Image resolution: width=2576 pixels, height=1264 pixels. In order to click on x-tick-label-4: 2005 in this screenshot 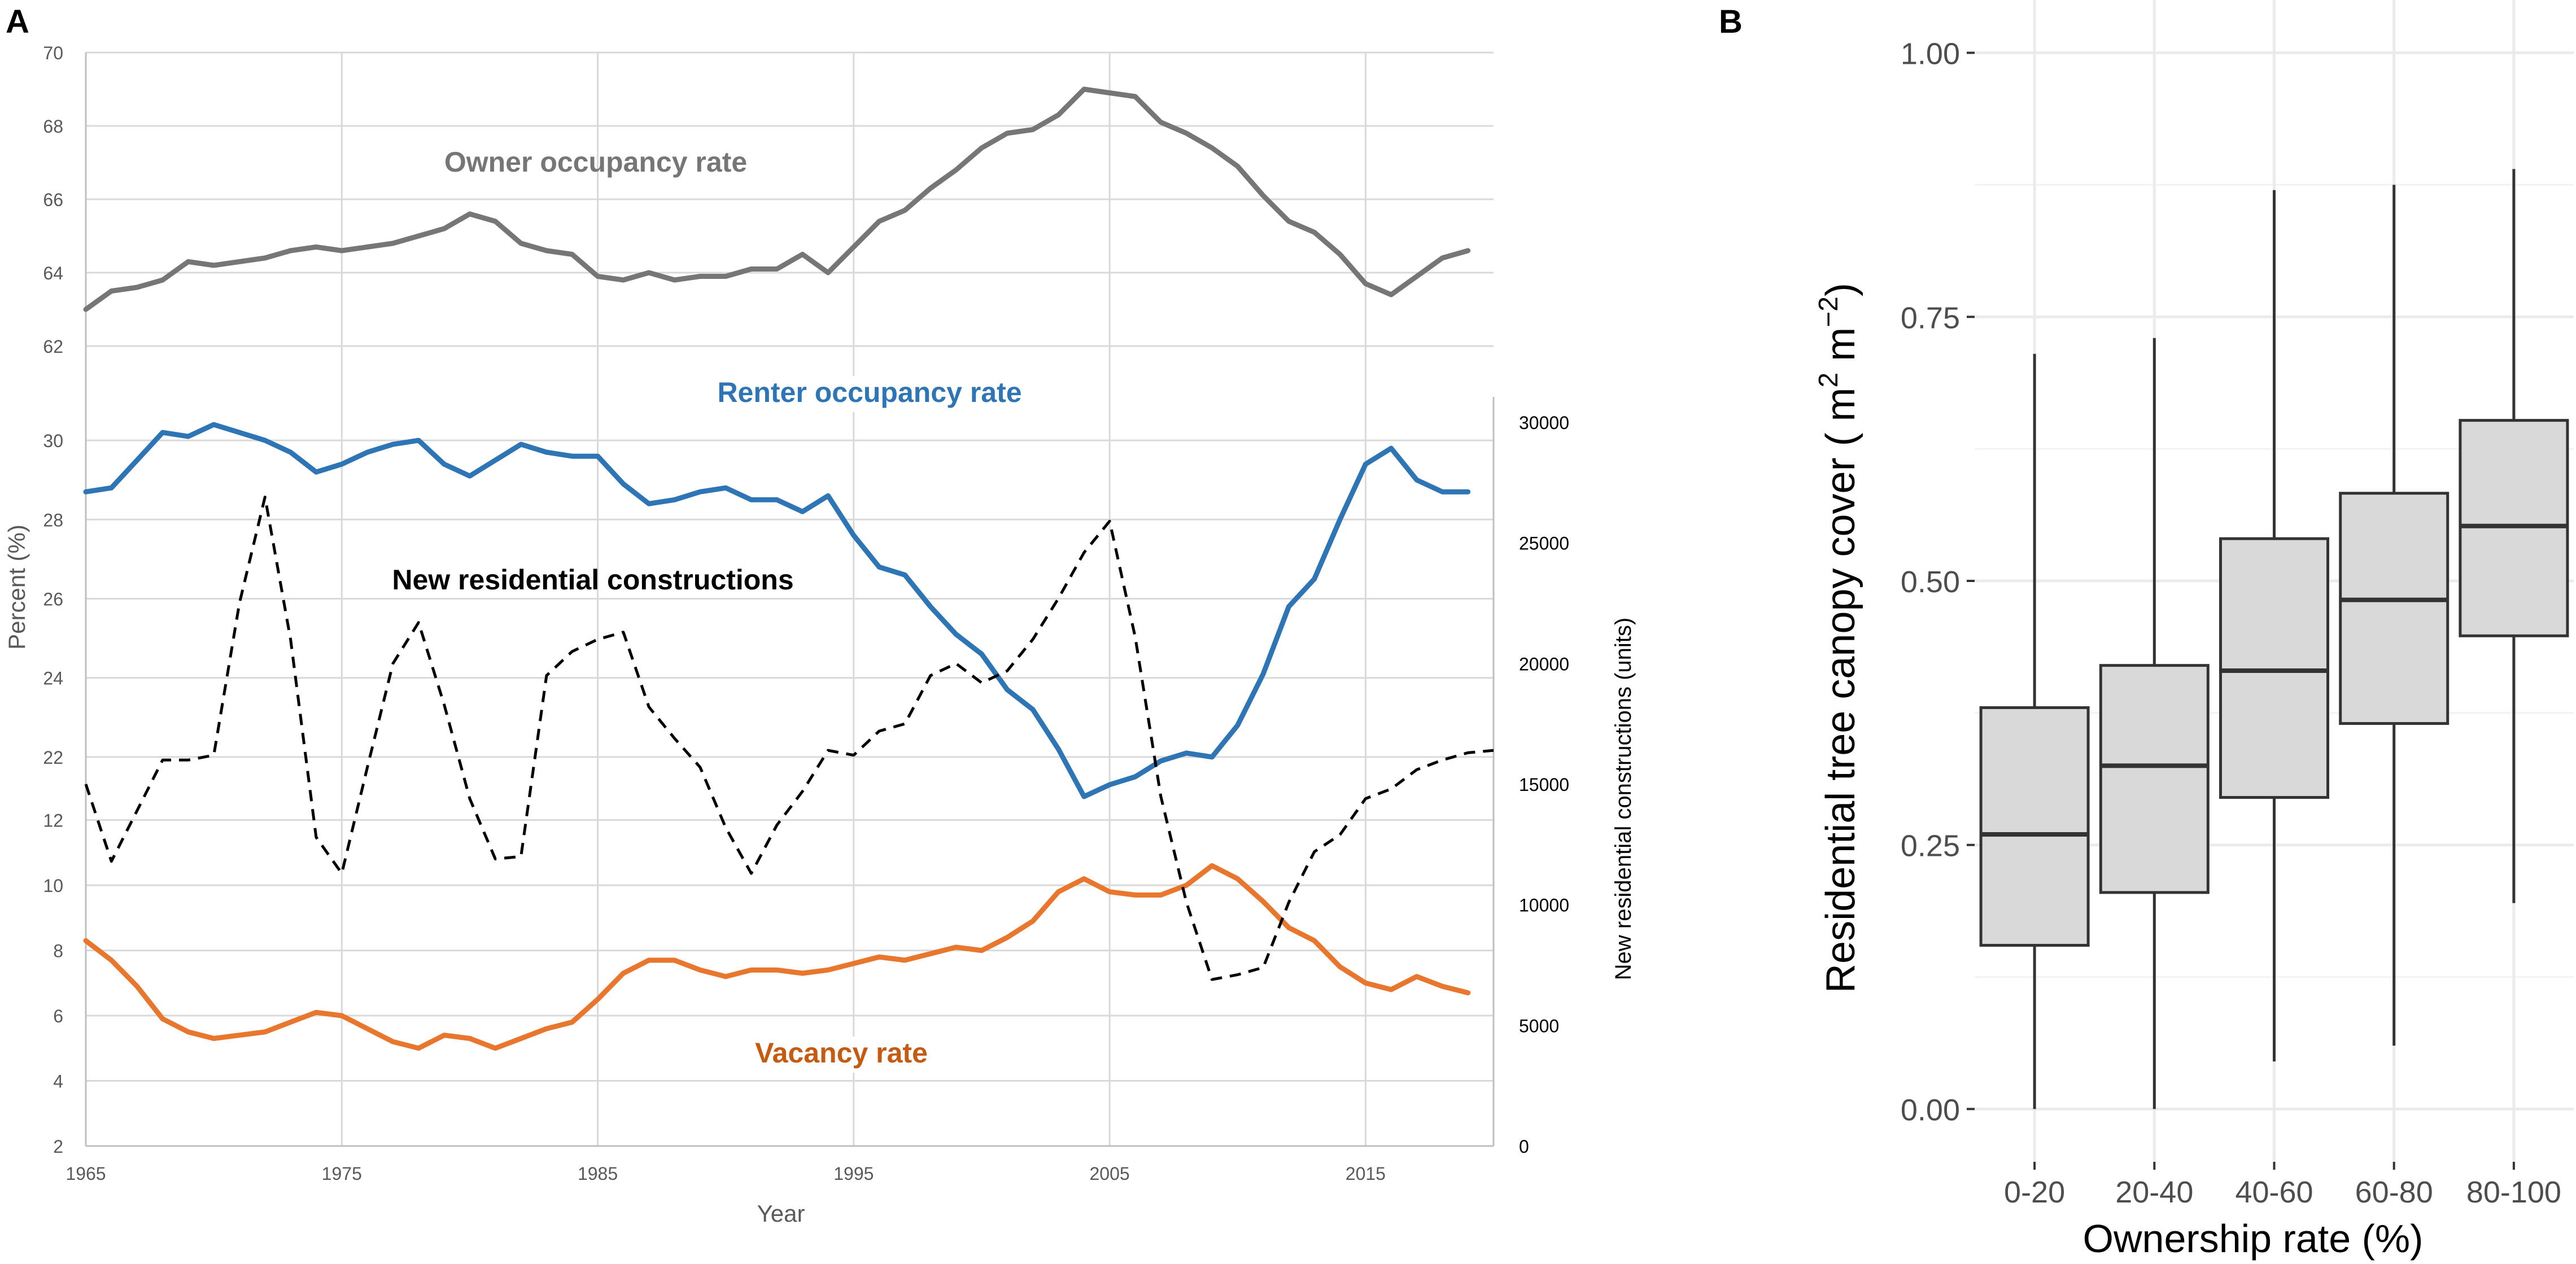, I will do `click(1109, 1174)`.